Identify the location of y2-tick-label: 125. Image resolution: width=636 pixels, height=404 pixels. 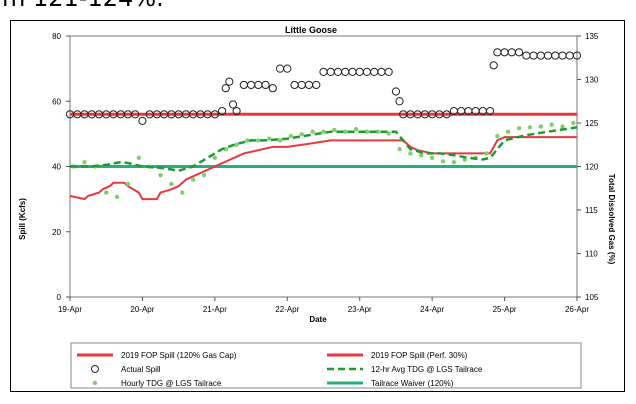
(592, 123).